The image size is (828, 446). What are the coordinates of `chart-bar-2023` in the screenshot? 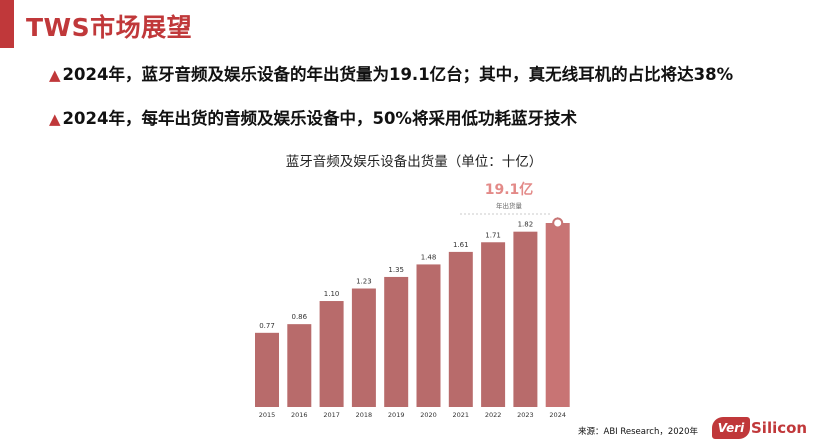 It's located at (525, 319).